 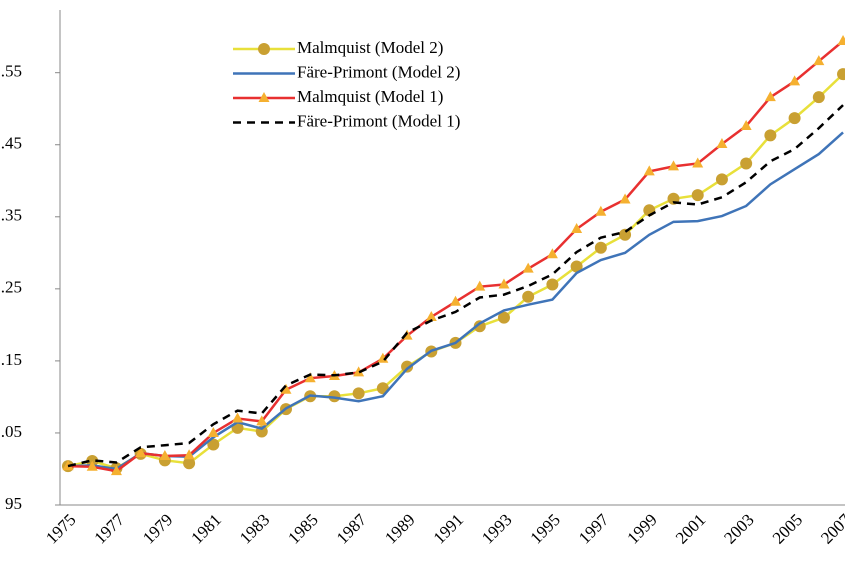 What do you see at coordinates (302, 528) in the screenshot?
I see `x-tick-label: 1985` at bounding box center [302, 528].